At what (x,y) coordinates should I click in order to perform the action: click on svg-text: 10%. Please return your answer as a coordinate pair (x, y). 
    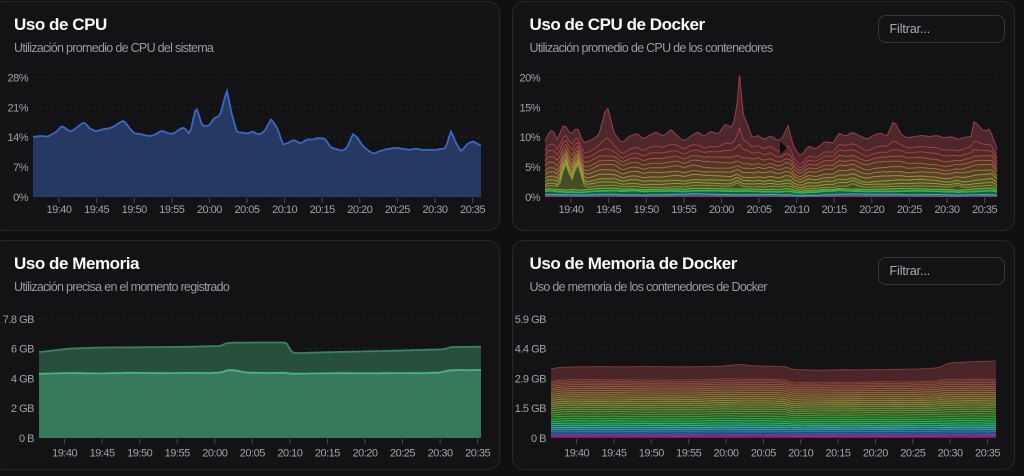
    Looking at the image, I should click on (529, 138).